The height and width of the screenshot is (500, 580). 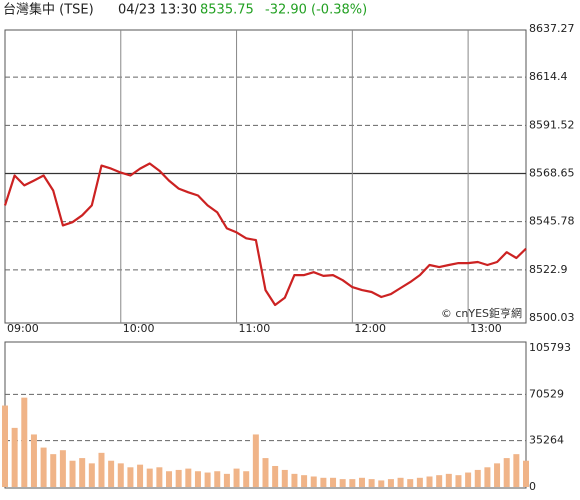 What do you see at coordinates (48, 10) in the screenshot?
I see `index-name: 台灣集中 (TSE)` at bounding box center [48, 10].